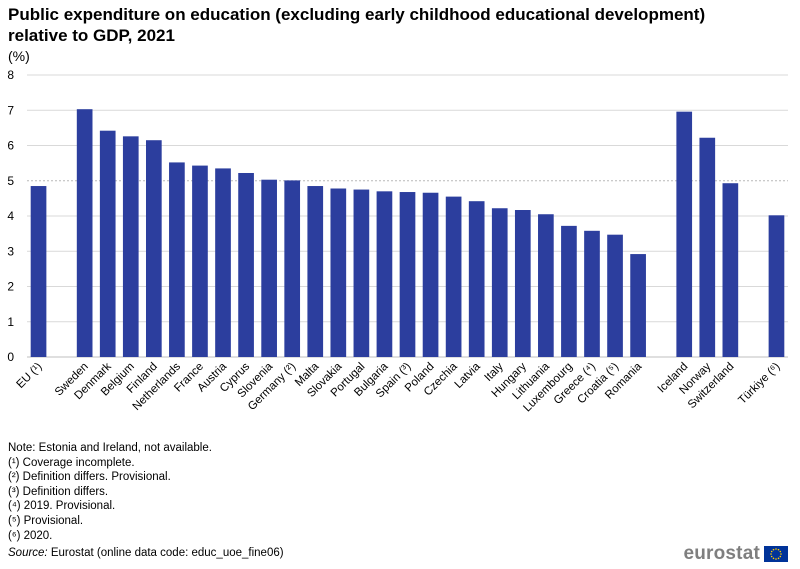  What do you see at coordinates (30, 535) in the screenshot?
I see `footnote-6: (⁶) 2020.` at bounding box center [30, 535].